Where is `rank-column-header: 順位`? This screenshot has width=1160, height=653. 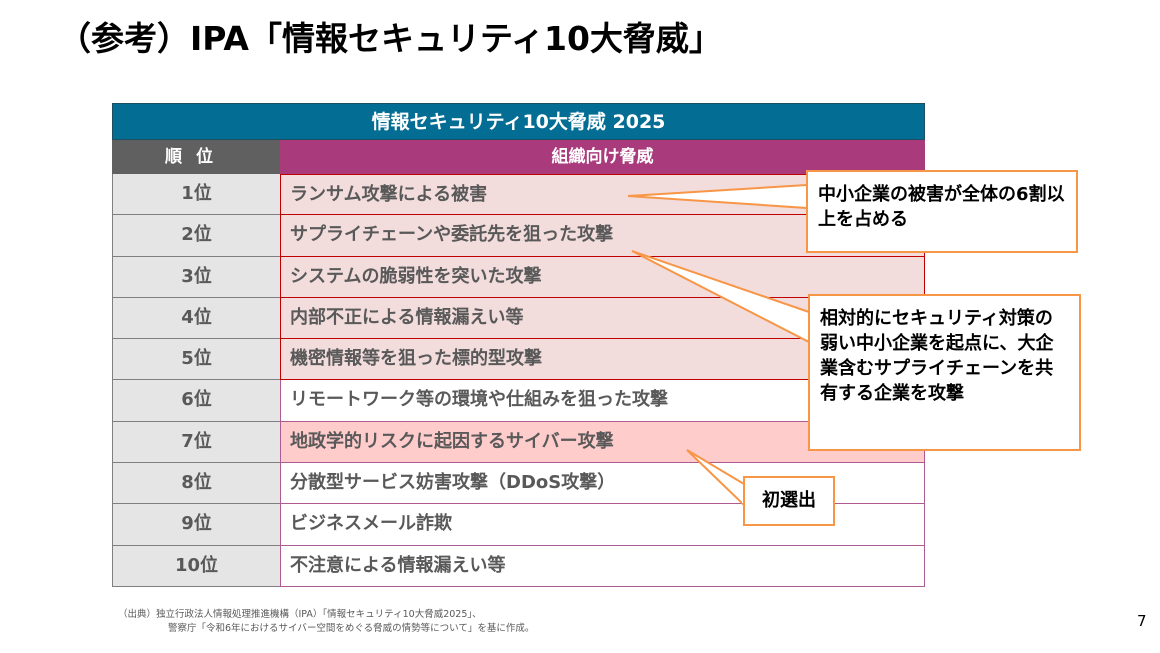 rank-column-header: 順位 is located at coordinates (196, 157).